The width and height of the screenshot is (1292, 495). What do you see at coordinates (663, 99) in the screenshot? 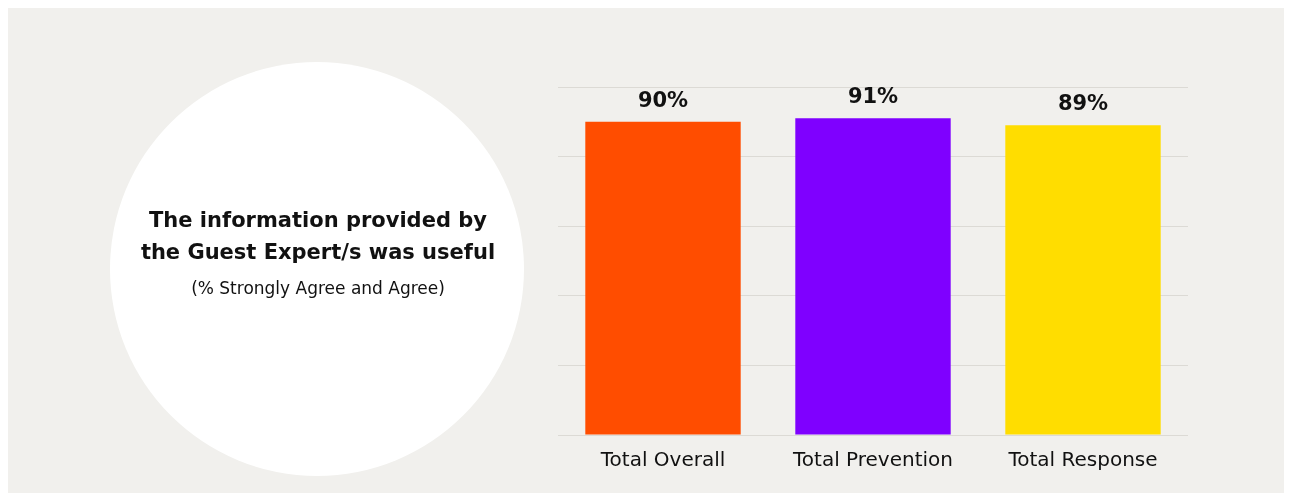
I see `data-label: 90%` at bounding box center [663, 99].